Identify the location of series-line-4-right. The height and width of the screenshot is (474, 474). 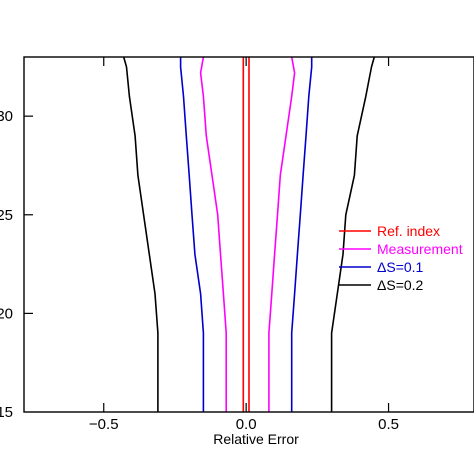
(353, 234).